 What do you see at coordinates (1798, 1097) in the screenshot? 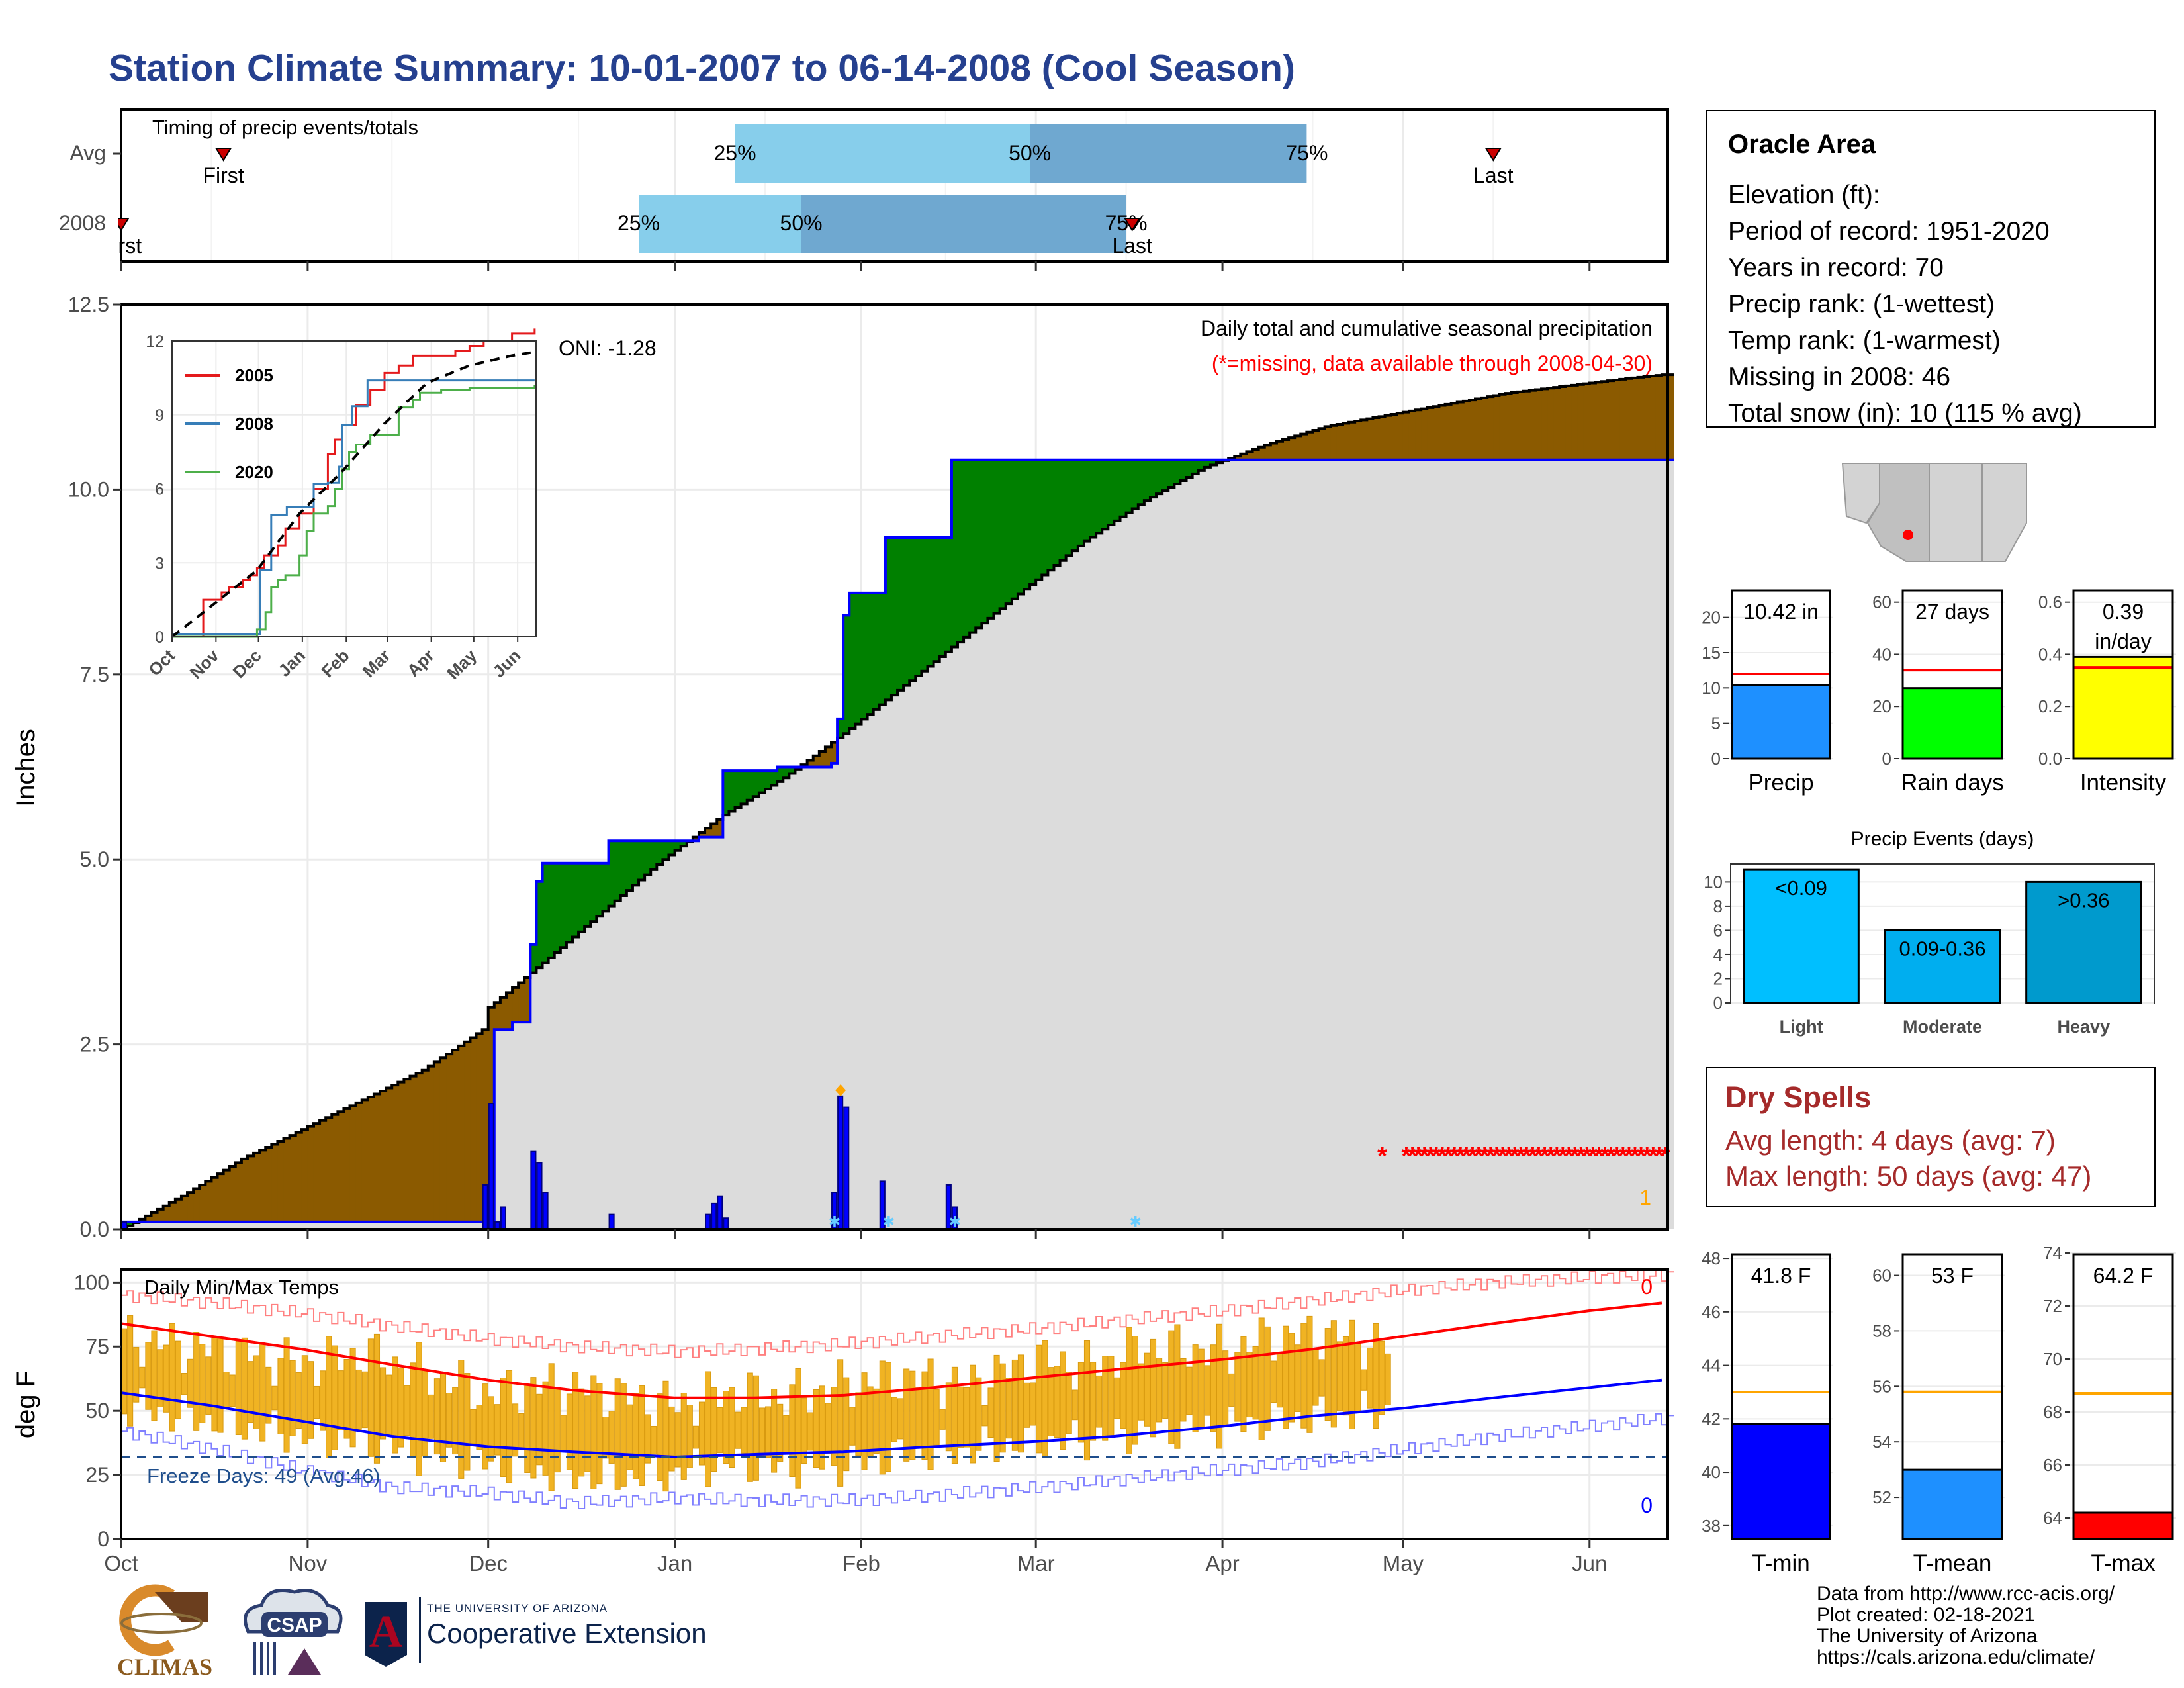
I see `dry-spells-heading: Dry Spells` at bounding box center [1798, 1097].